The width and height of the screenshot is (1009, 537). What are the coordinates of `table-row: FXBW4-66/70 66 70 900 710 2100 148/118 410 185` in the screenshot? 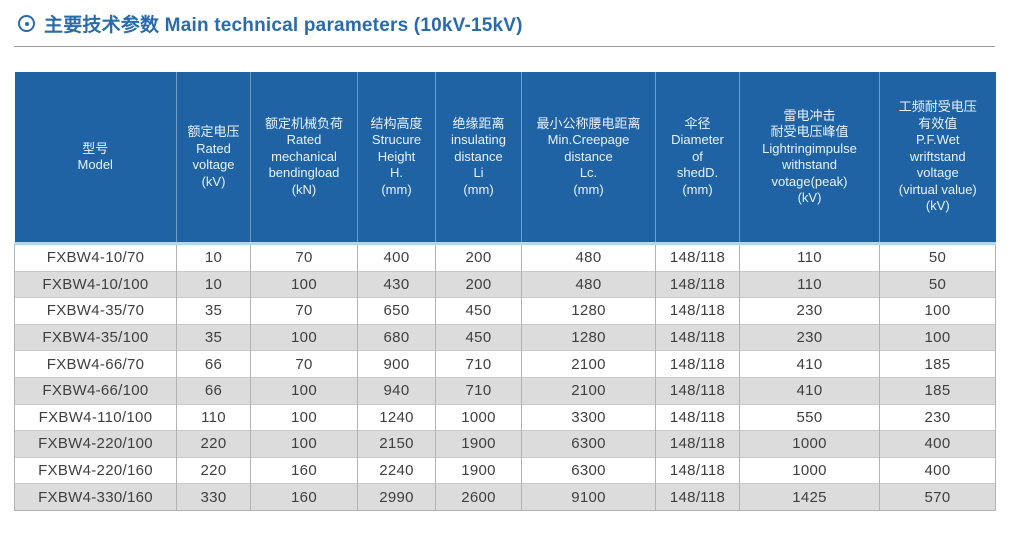 It's located at (505, 364).